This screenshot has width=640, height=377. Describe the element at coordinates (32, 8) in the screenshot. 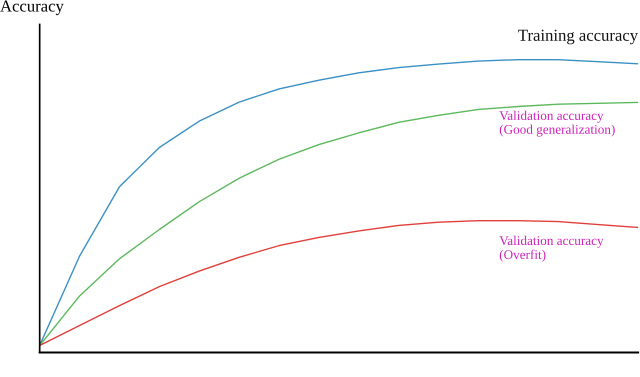

I see `y-axis-title: Accuracy` at that location.